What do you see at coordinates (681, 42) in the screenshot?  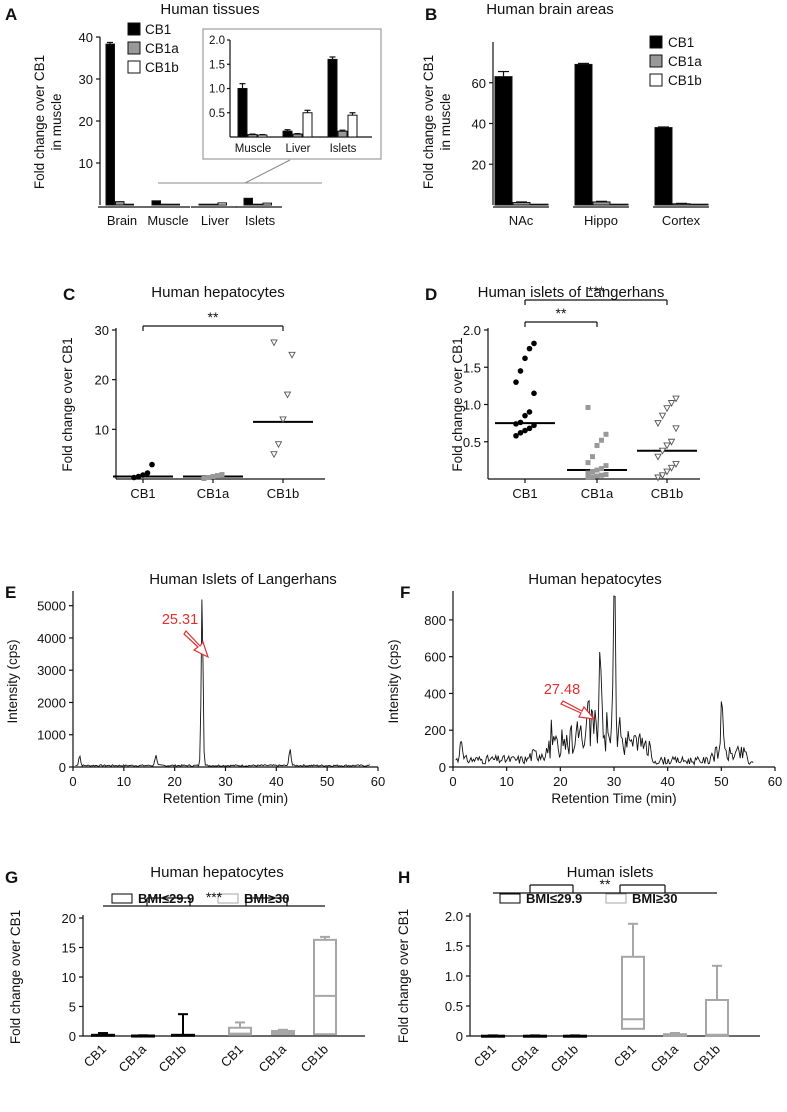 I see `legend-label: CB1` at bounding box center [681, 42].